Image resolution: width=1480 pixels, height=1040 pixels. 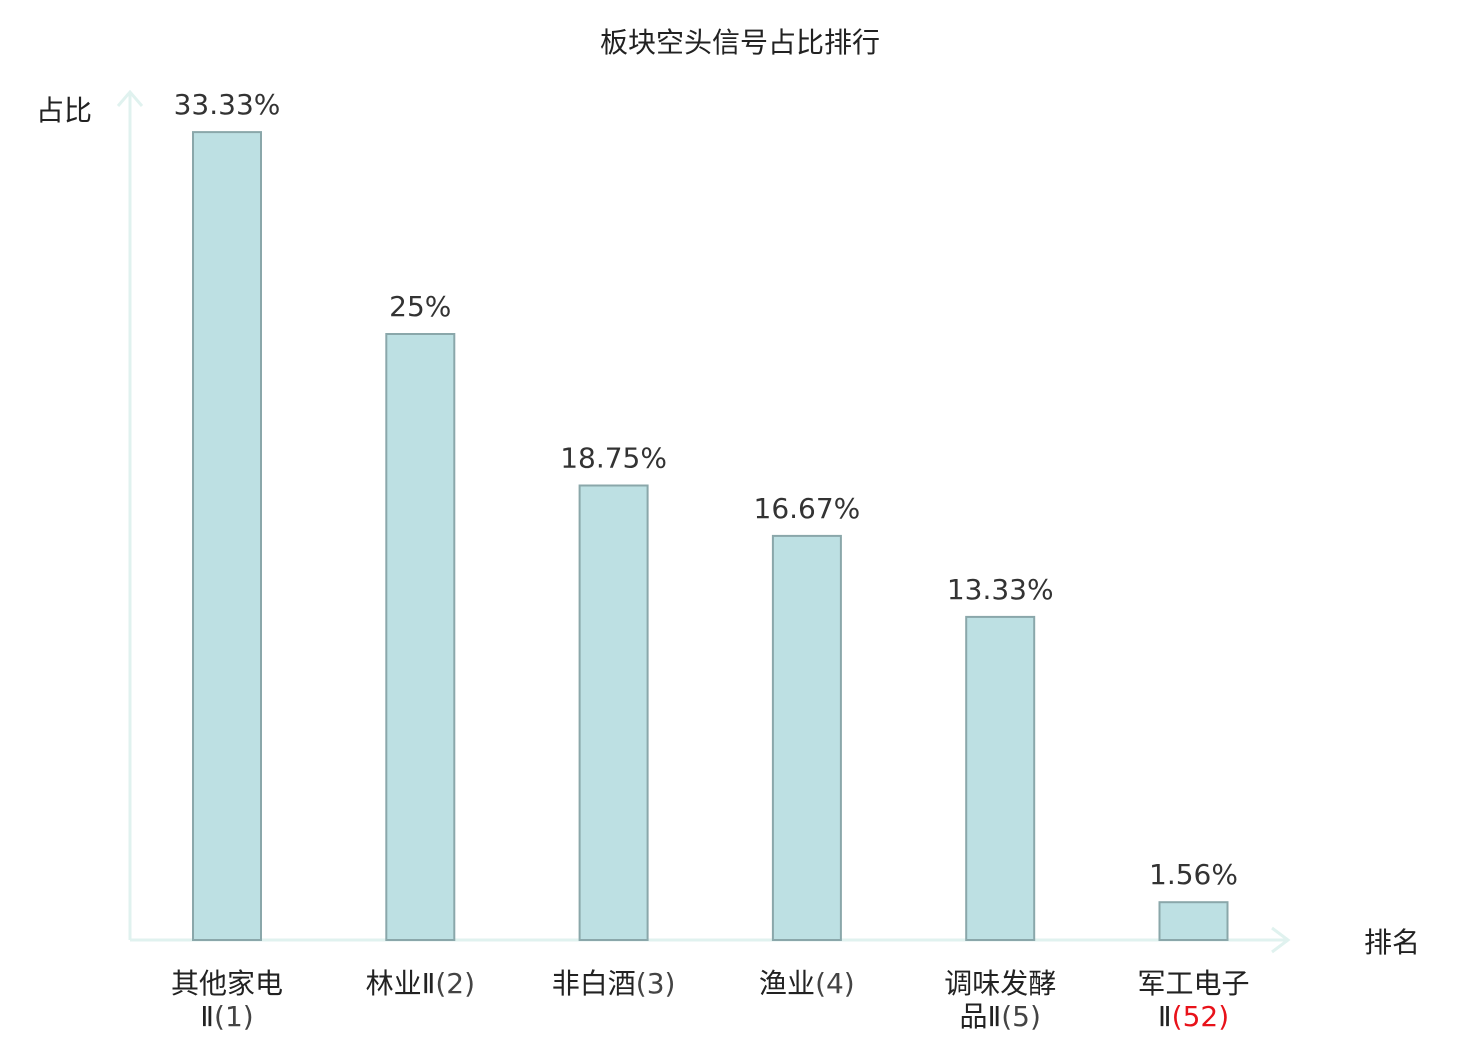 What do you see at coordinates (1000, 589) in the screenshot?
I see `bar-value-label-5: 13.33%` at bounding box center [1000, 589].